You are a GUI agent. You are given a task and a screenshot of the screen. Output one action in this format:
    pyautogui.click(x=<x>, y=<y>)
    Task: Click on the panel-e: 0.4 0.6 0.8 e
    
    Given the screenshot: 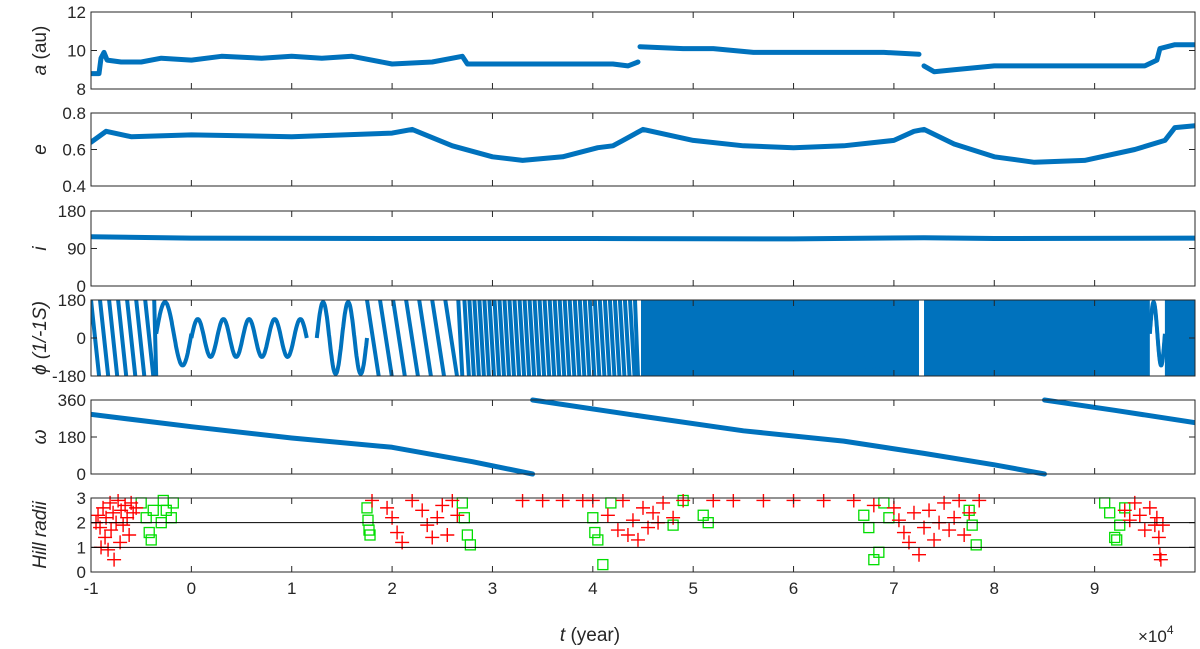 What is the action you would take?
    pyautogui.click(x=613, y=150)
    